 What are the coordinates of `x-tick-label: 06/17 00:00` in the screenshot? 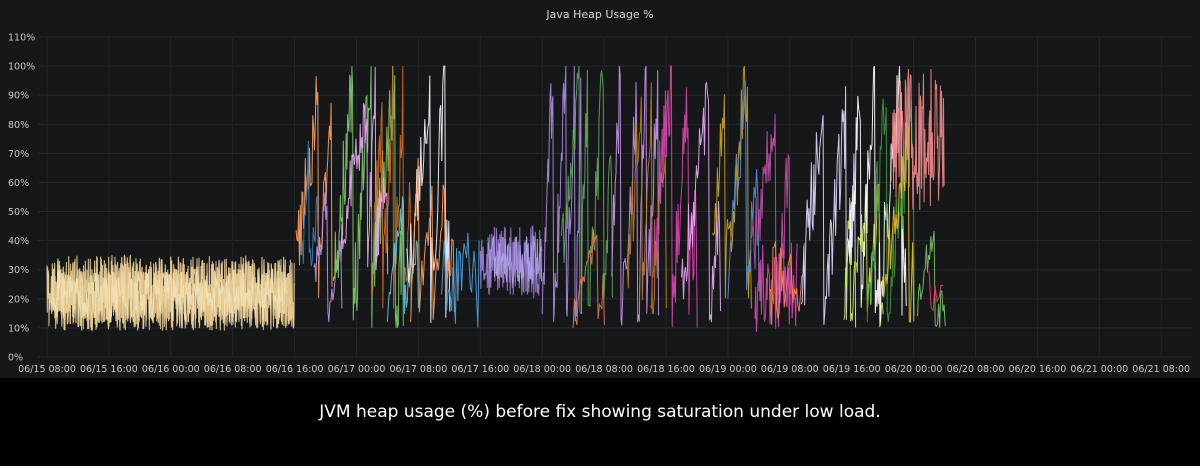 It's located at (357, 369).